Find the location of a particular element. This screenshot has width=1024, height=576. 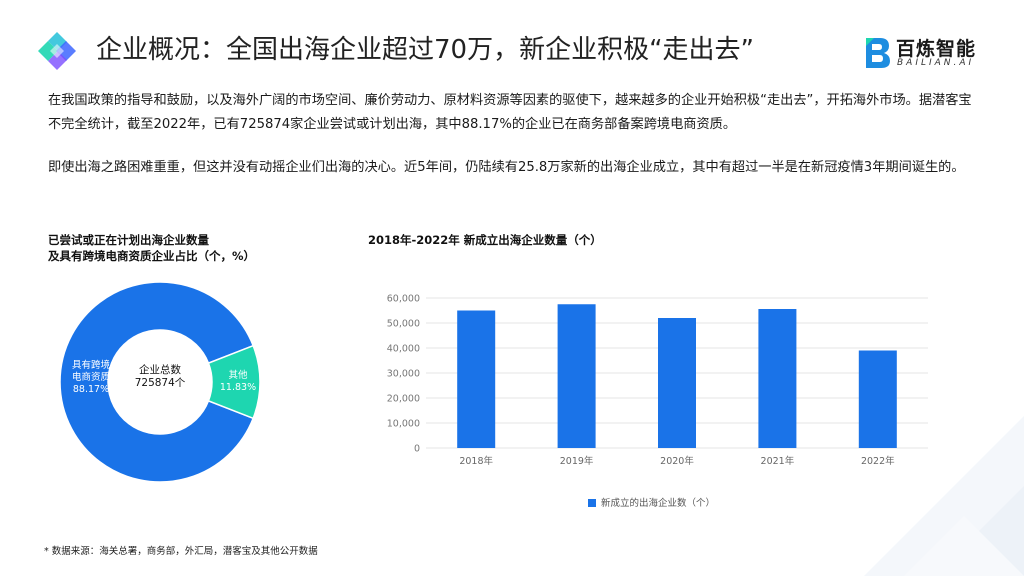

slice-label-line1: 具有跨境 is located at coordinates (90, 365).